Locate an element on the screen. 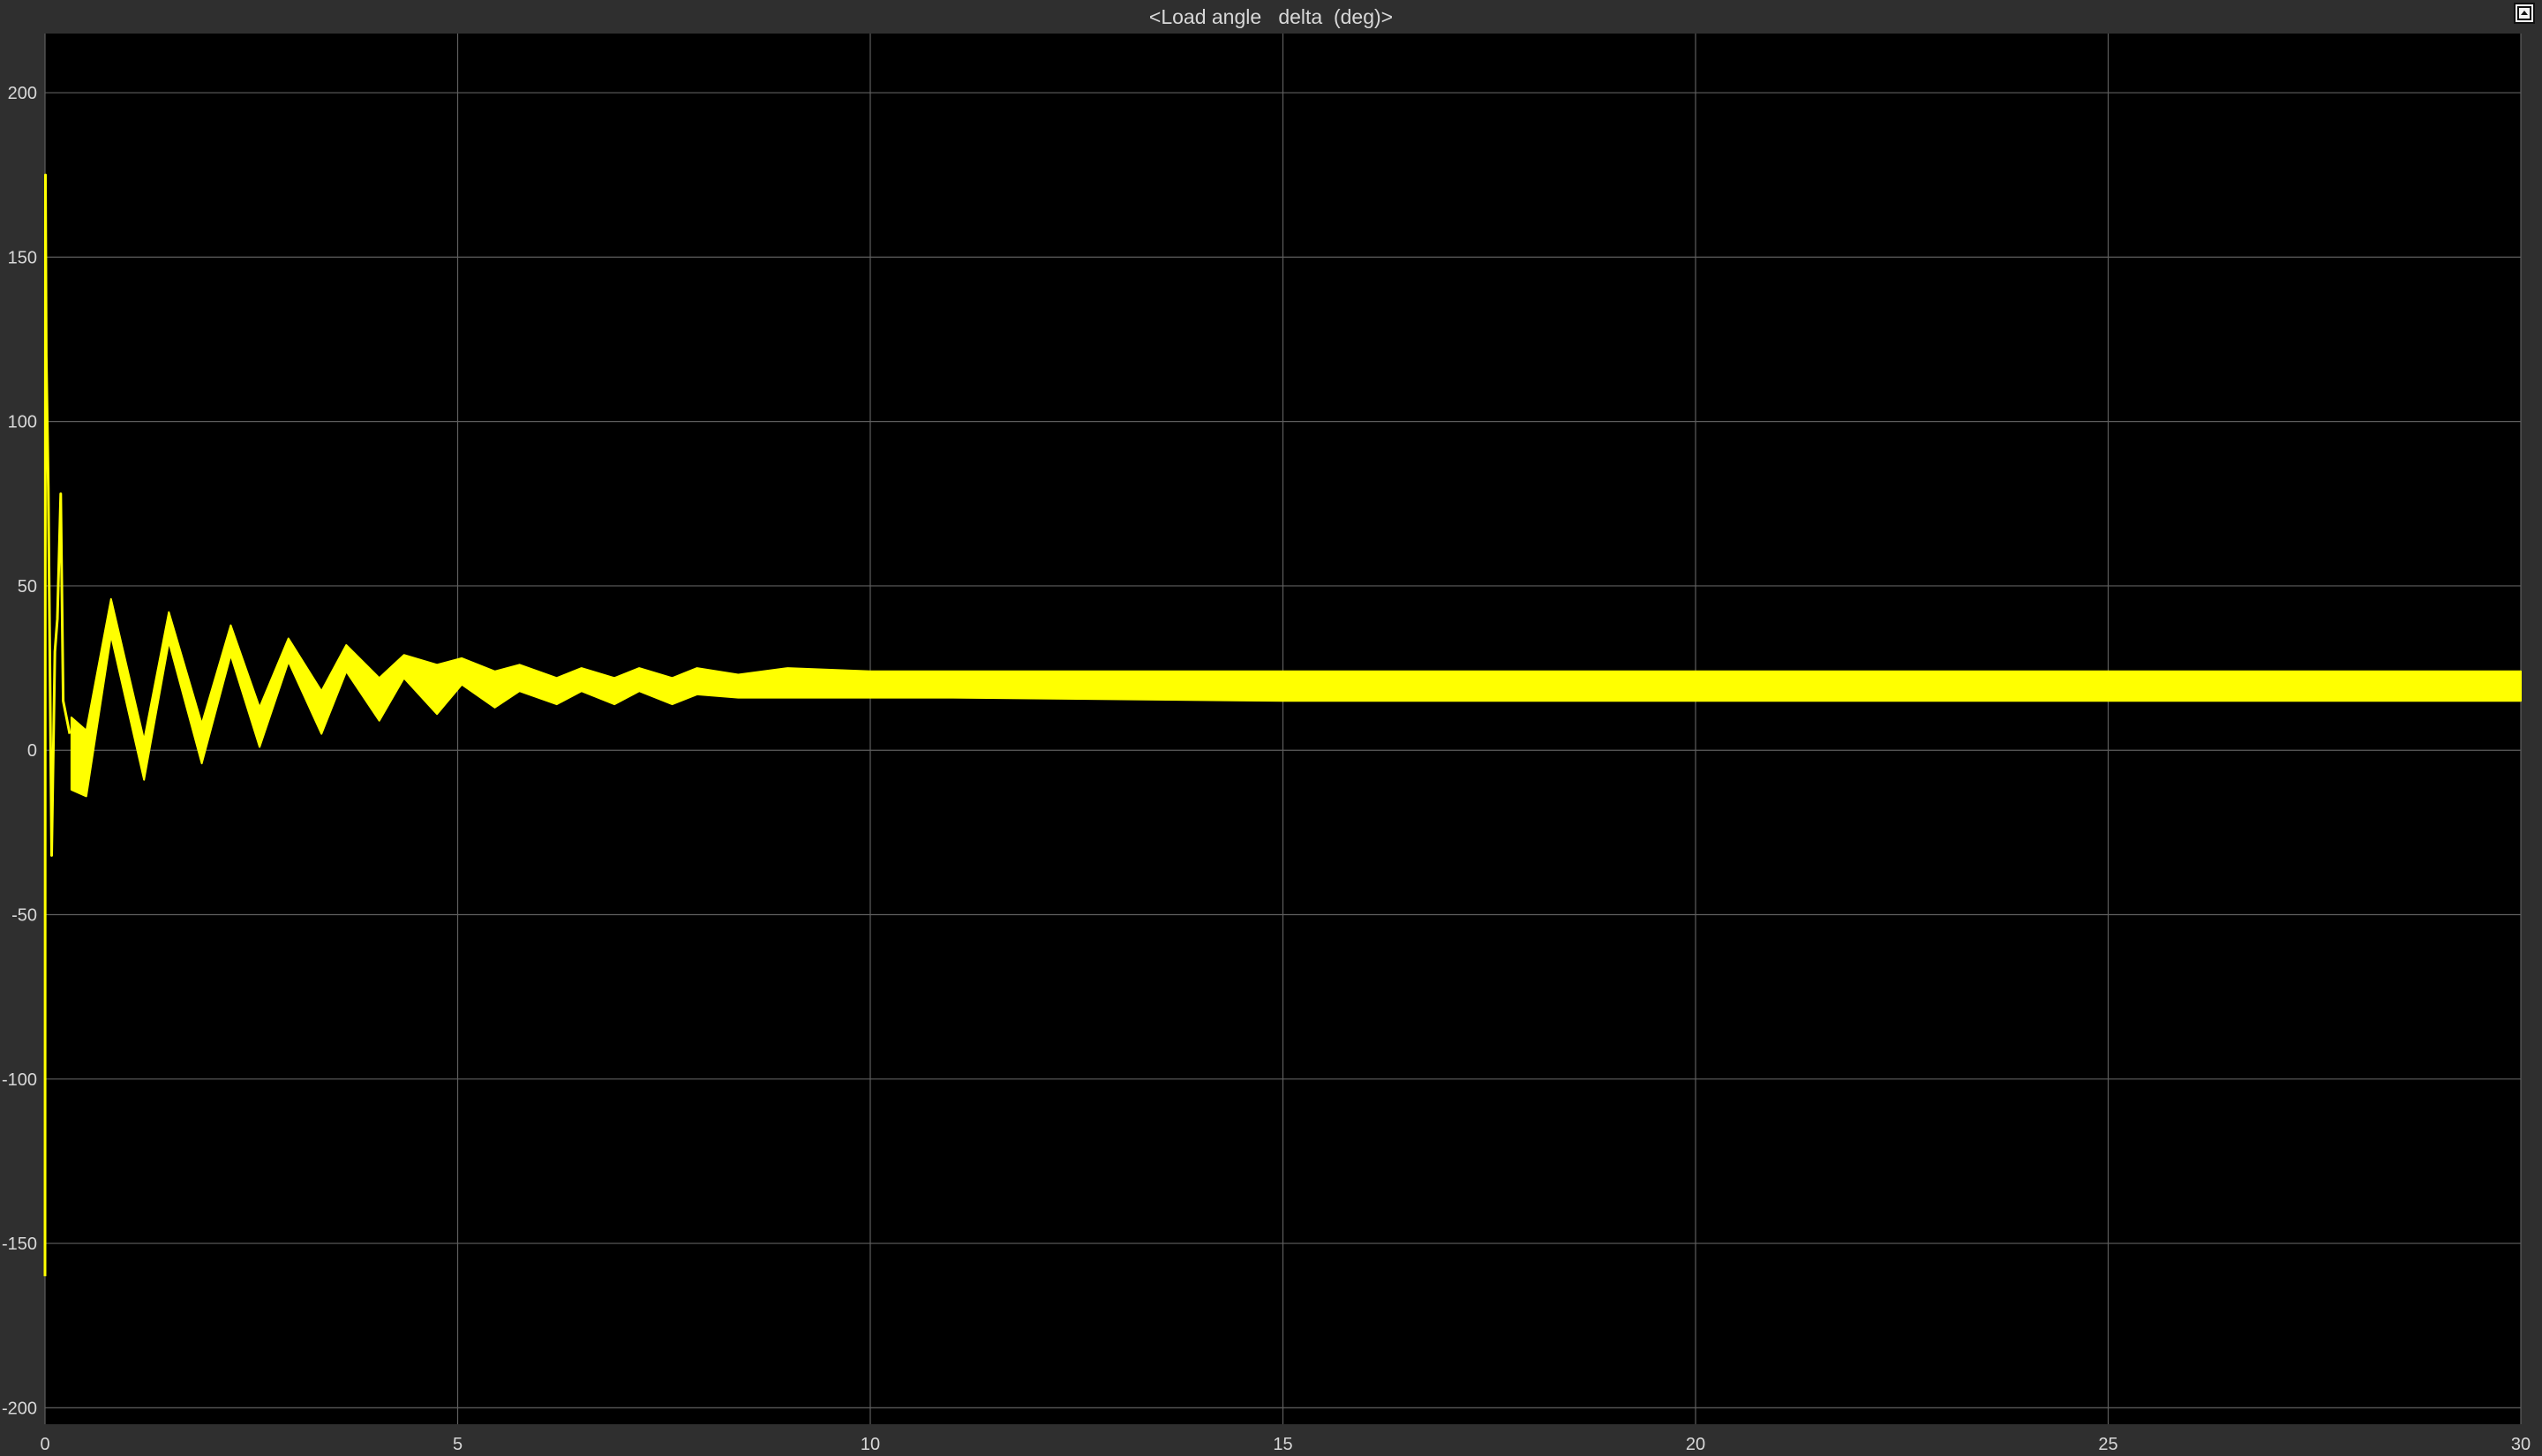 The width and height of the screenshot is (2542, 1456). x-tick-label: 20 is located at coordinates (1695, 1444).